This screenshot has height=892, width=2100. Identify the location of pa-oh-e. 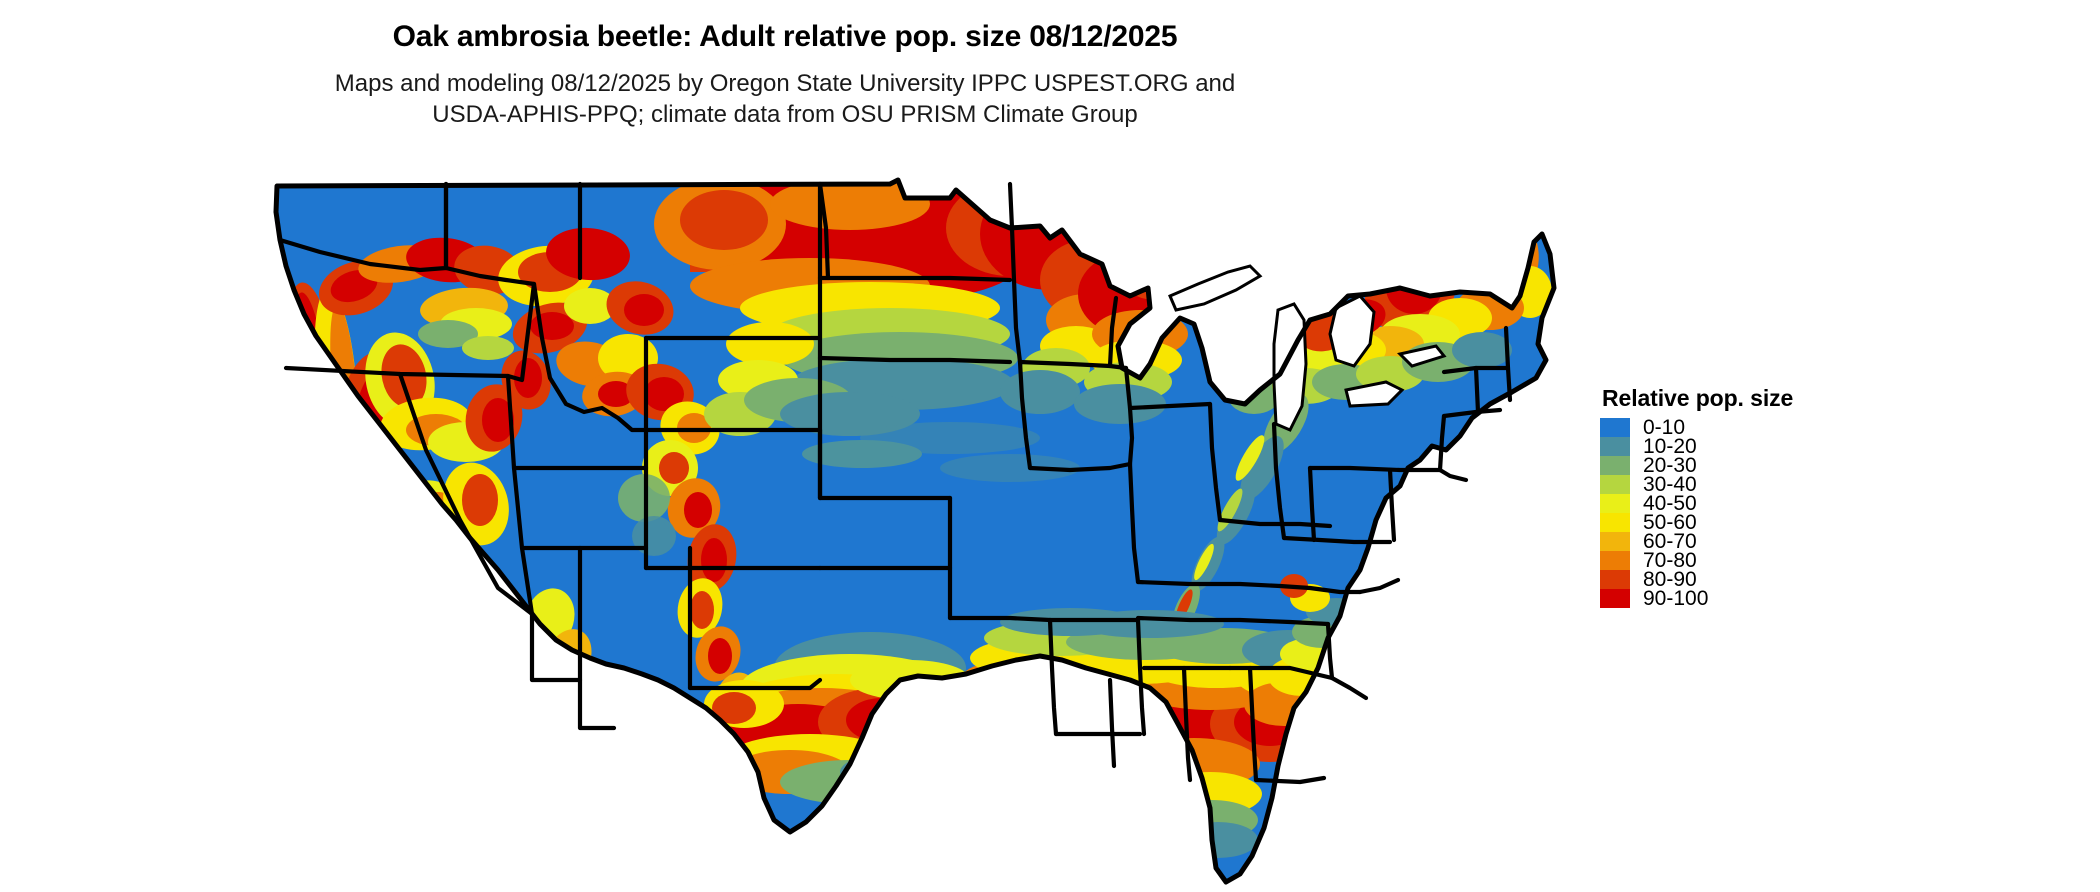
(1312, 504).